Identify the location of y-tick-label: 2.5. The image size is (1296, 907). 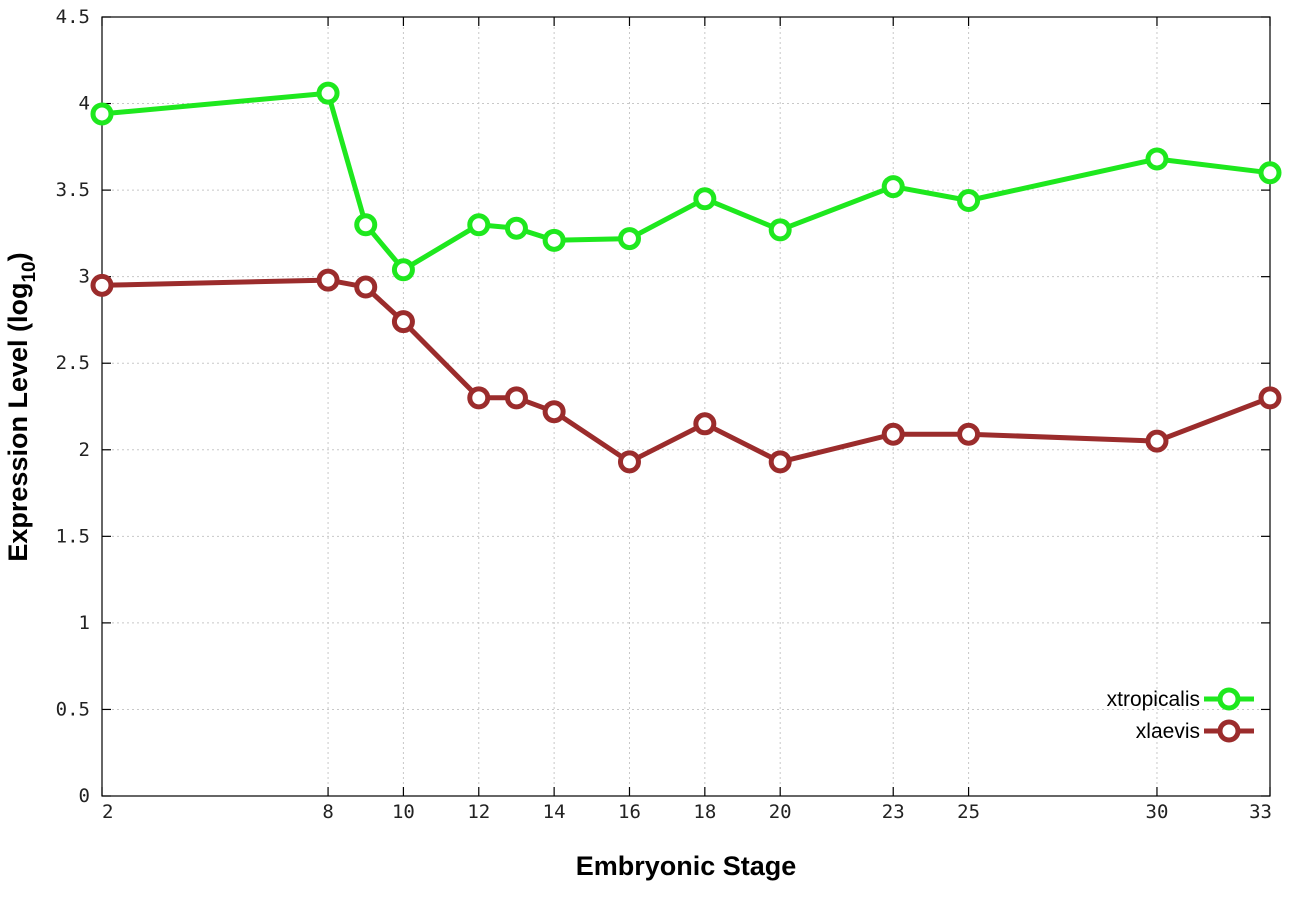
(73, 363).